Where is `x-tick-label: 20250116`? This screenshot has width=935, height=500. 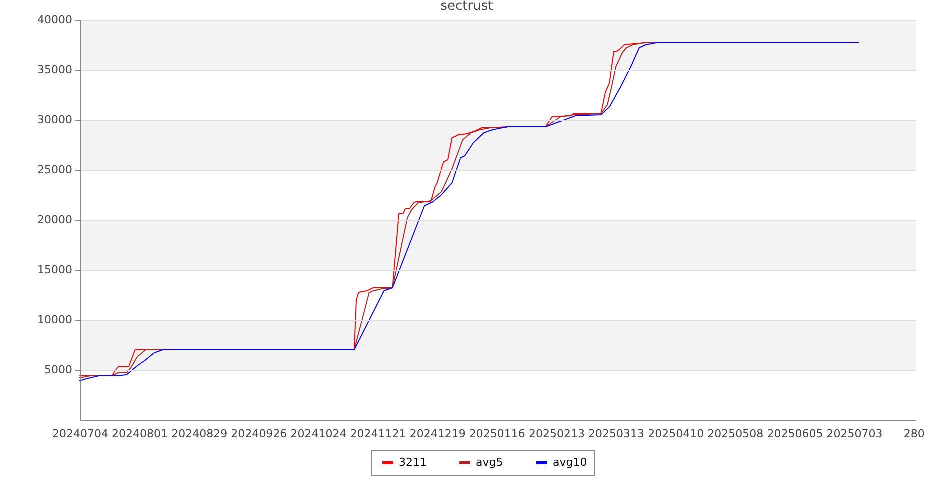 x-tick-label: 20250116 is located at coordinates (497, 434).